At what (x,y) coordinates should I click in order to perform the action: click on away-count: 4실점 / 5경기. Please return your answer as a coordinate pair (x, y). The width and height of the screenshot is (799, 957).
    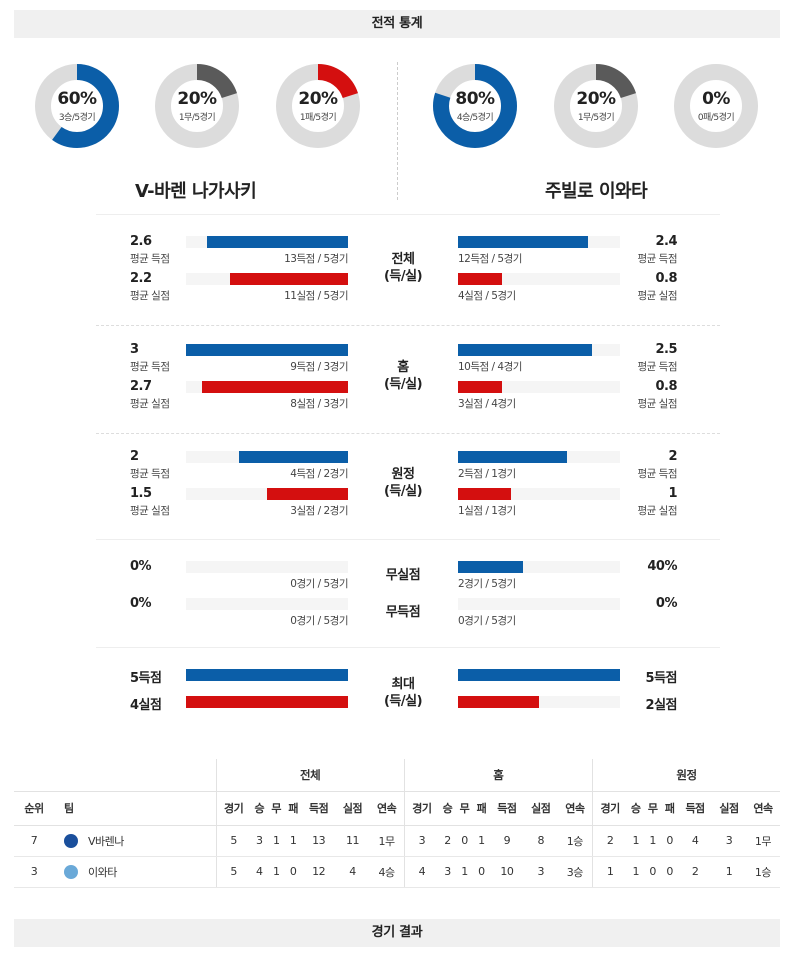
    Looking at the image, I should click on (487, 296).